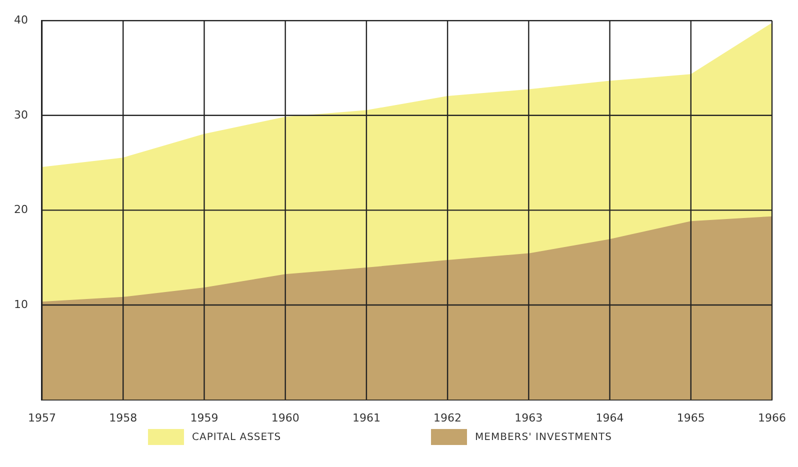 The image size is (798, 467). What do you see at coordinates (528, 417) in the screenshot?
I see `x-tick-label: 1963` at bounding box center [528, 417].